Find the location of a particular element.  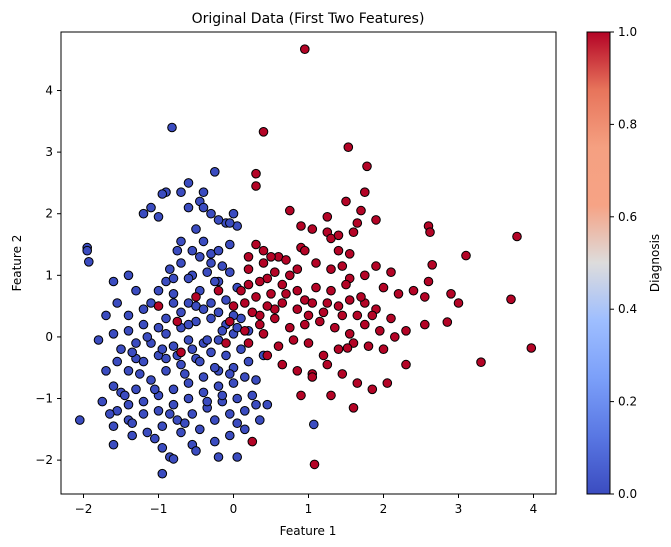

y-axis: −2 −1 0 1 2 3 4 is located at coordinates (48, 275).